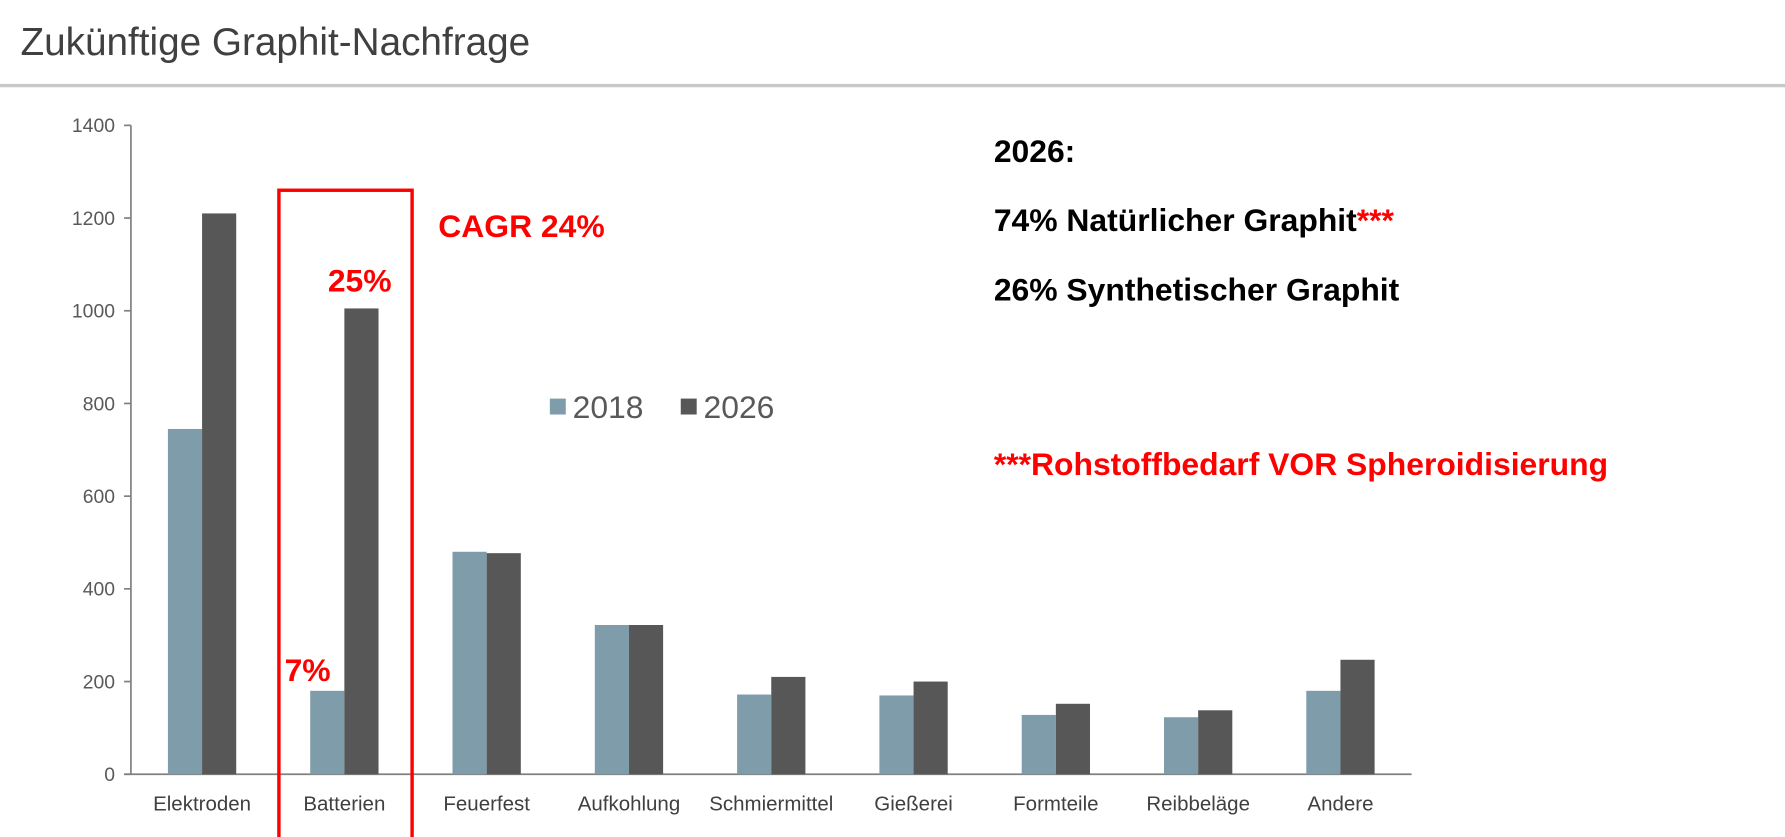 The height and width of the screenshot is (837, 1785). I want to click on note-natural: 74% Natürlicher Graphit***, so click(1194, 220).